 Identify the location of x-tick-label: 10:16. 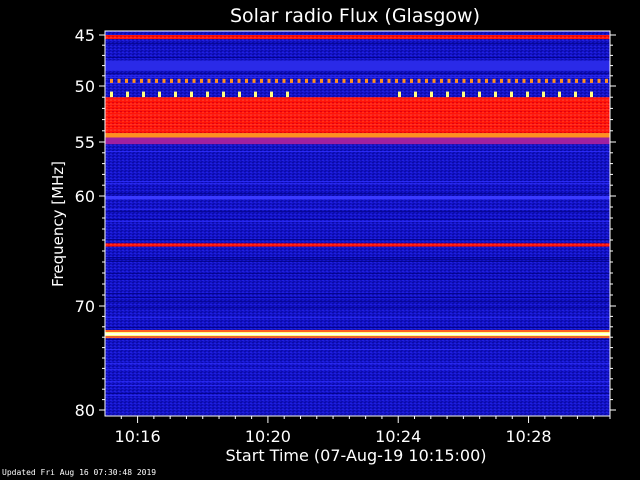
(138, 436).